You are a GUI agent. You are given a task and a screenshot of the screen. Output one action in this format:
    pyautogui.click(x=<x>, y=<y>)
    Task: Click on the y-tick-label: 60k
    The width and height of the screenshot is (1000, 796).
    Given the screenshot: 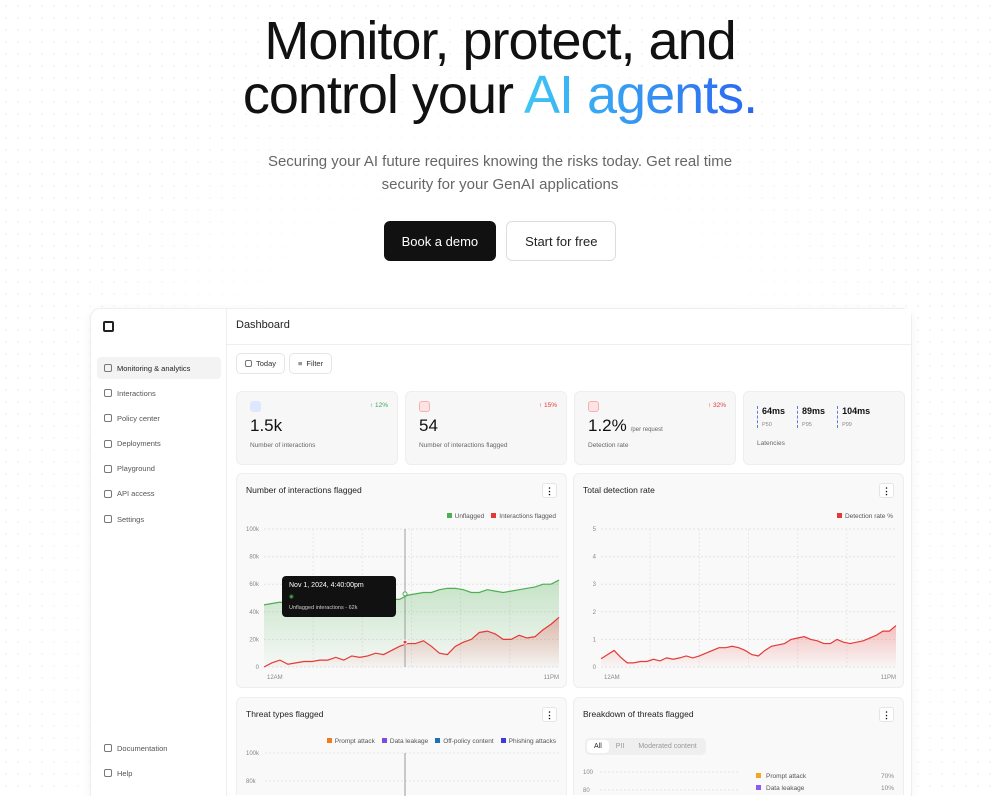 What is the action you would take?
    pyautogui.click(x=254, y=585)
    